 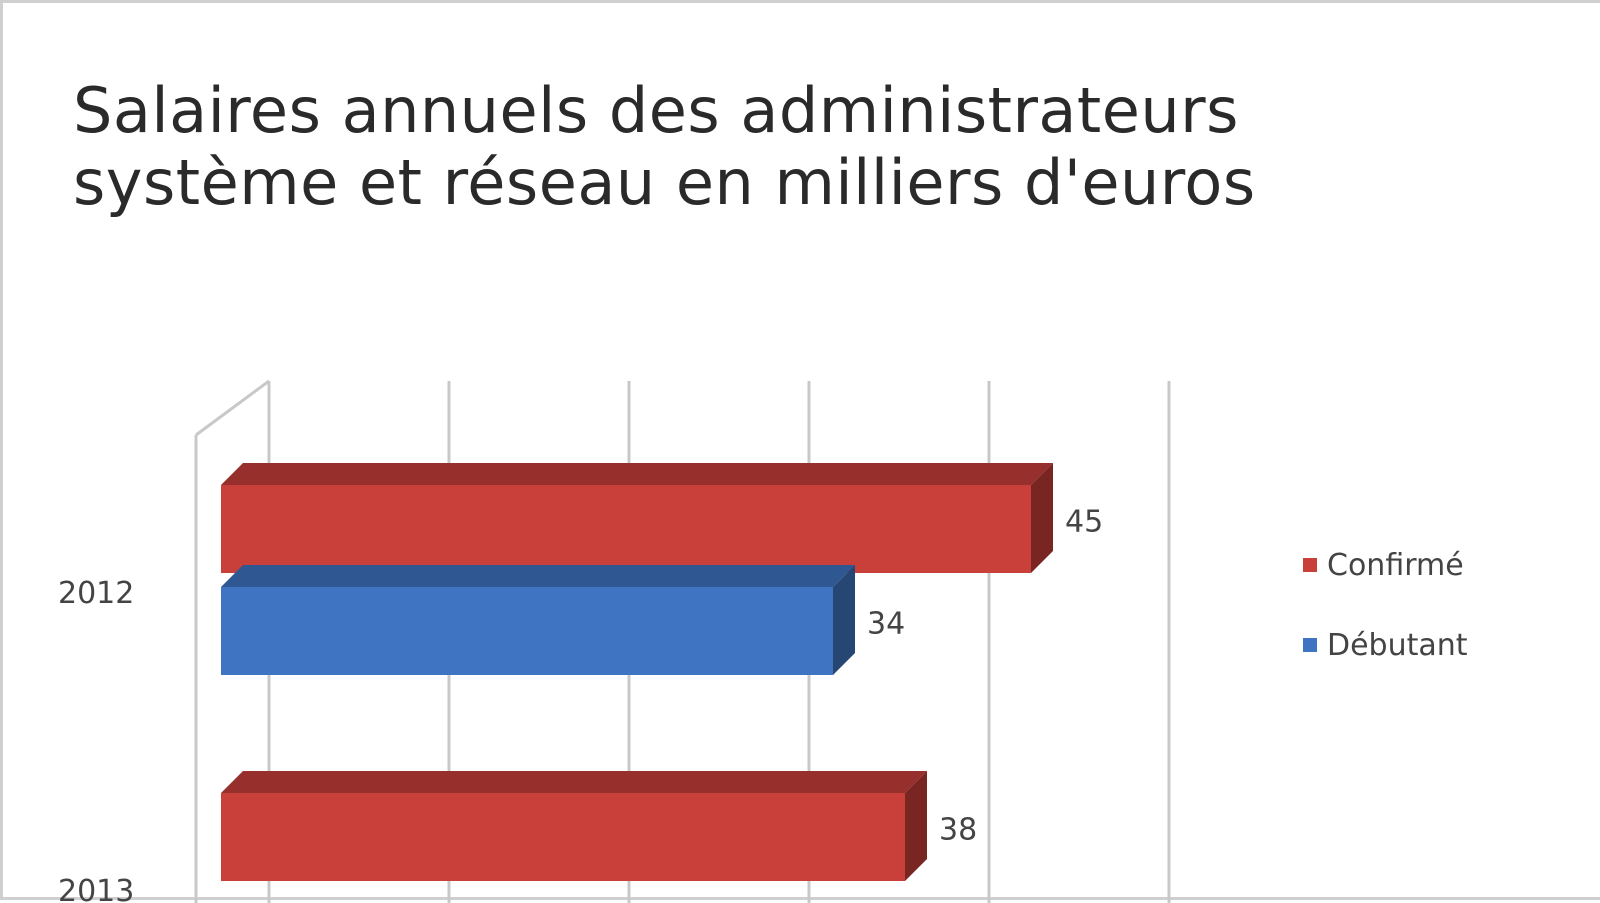 What do you see at coordinates (637, 518) in the screenshot?
I see `bar-2012-confirme` at bounding box center [637, 518].